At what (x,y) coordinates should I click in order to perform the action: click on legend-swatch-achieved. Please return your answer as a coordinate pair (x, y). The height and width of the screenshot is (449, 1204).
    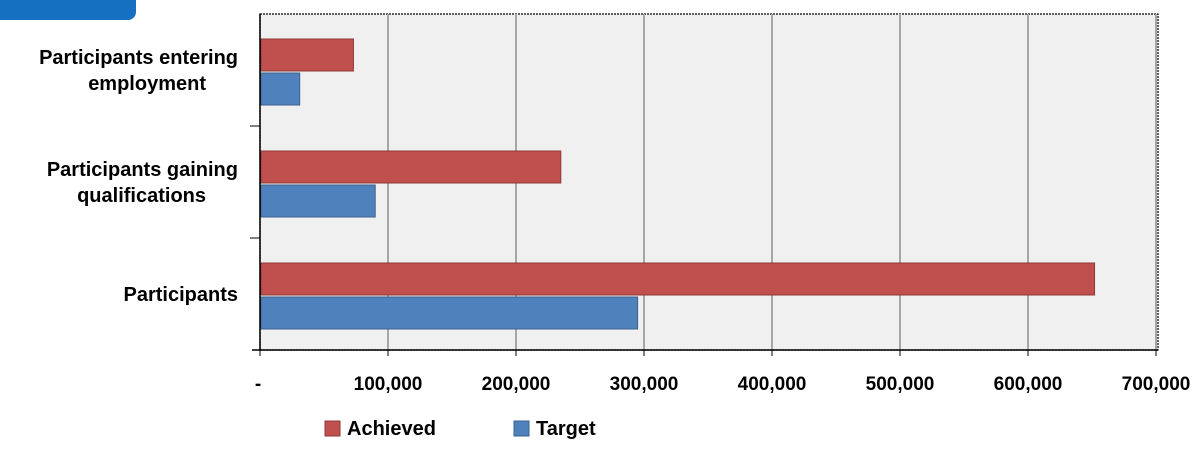
    Looking at the image, I should click on (332, 428).